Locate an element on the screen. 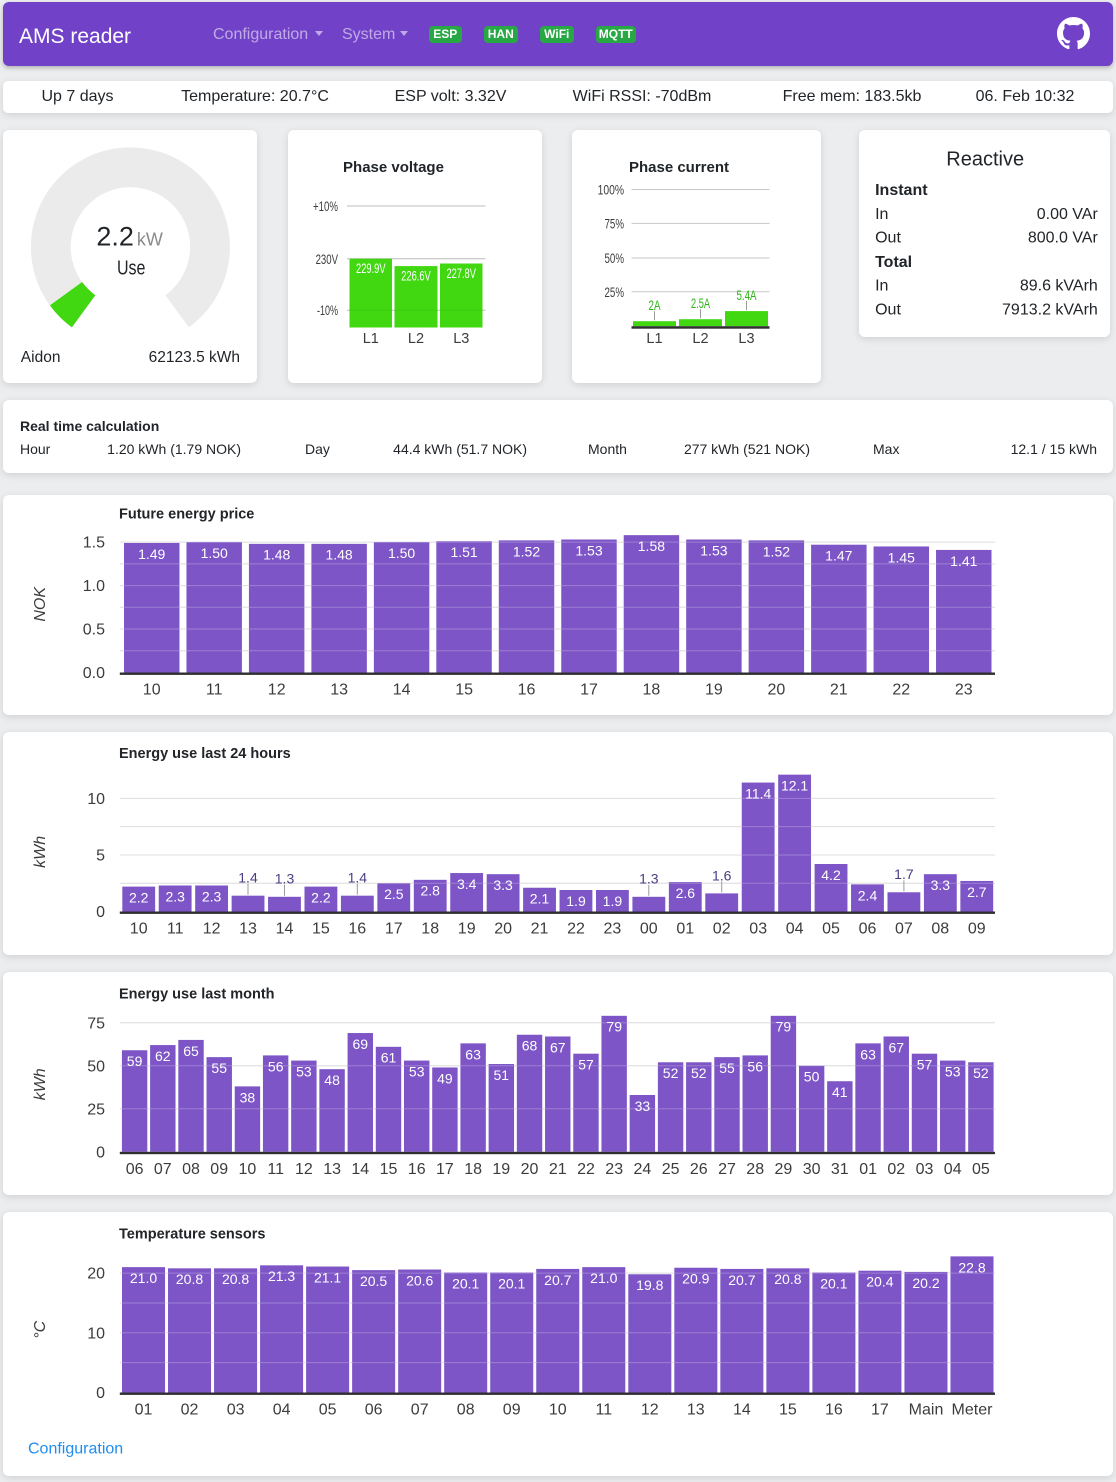  svg-text: 12.1 is located at coordinates (794, 786).